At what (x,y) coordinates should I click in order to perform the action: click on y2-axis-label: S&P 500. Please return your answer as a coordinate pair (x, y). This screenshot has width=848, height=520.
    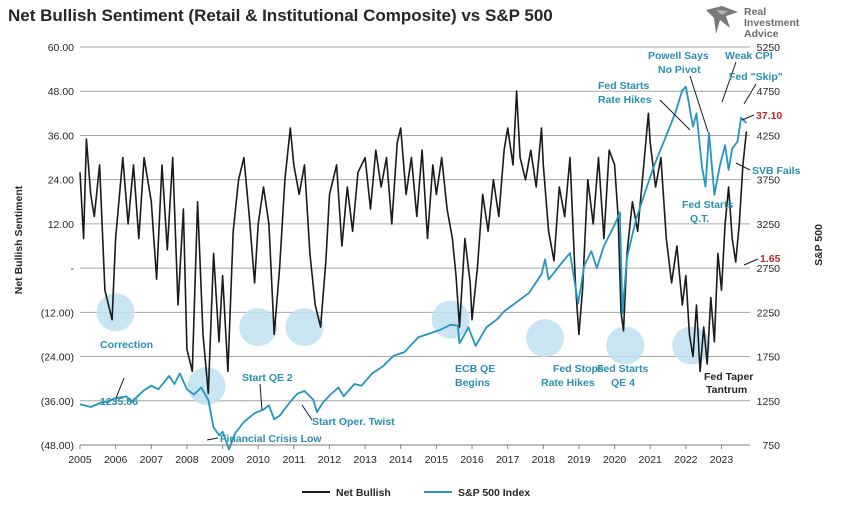
    Looking at the image, I should click on (819, 245).